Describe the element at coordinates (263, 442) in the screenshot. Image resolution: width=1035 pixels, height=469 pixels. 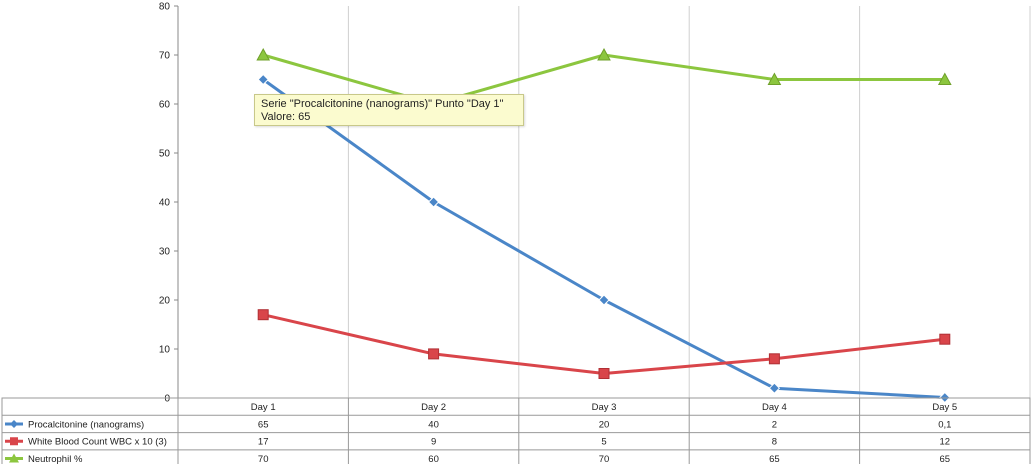
I see `data-table-cell: 17` at that location.